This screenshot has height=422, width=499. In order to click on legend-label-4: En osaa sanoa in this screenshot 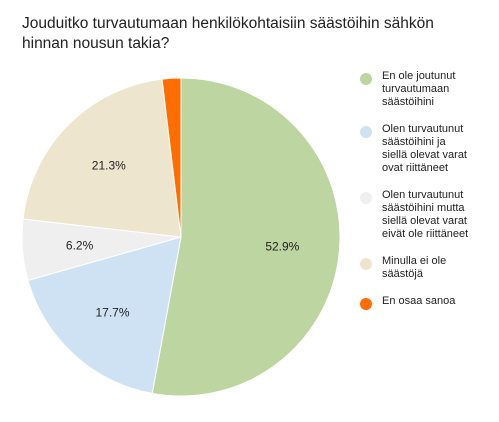, I will do `click(419, 301)`.